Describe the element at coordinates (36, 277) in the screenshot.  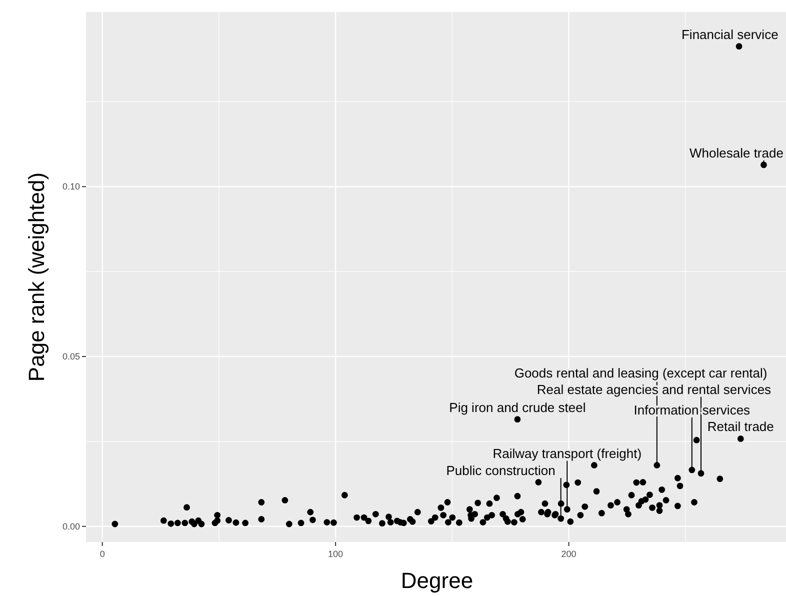
I see `y-axis-title: Page rank (weighted)` at that location.